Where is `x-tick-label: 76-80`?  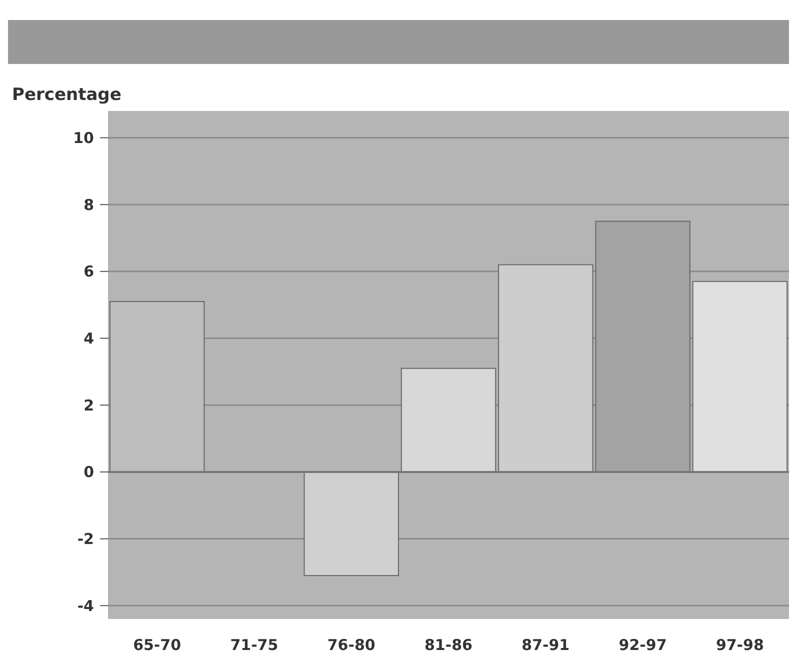 x-tick-label: 76-80 is located at coordinates (351, 645).